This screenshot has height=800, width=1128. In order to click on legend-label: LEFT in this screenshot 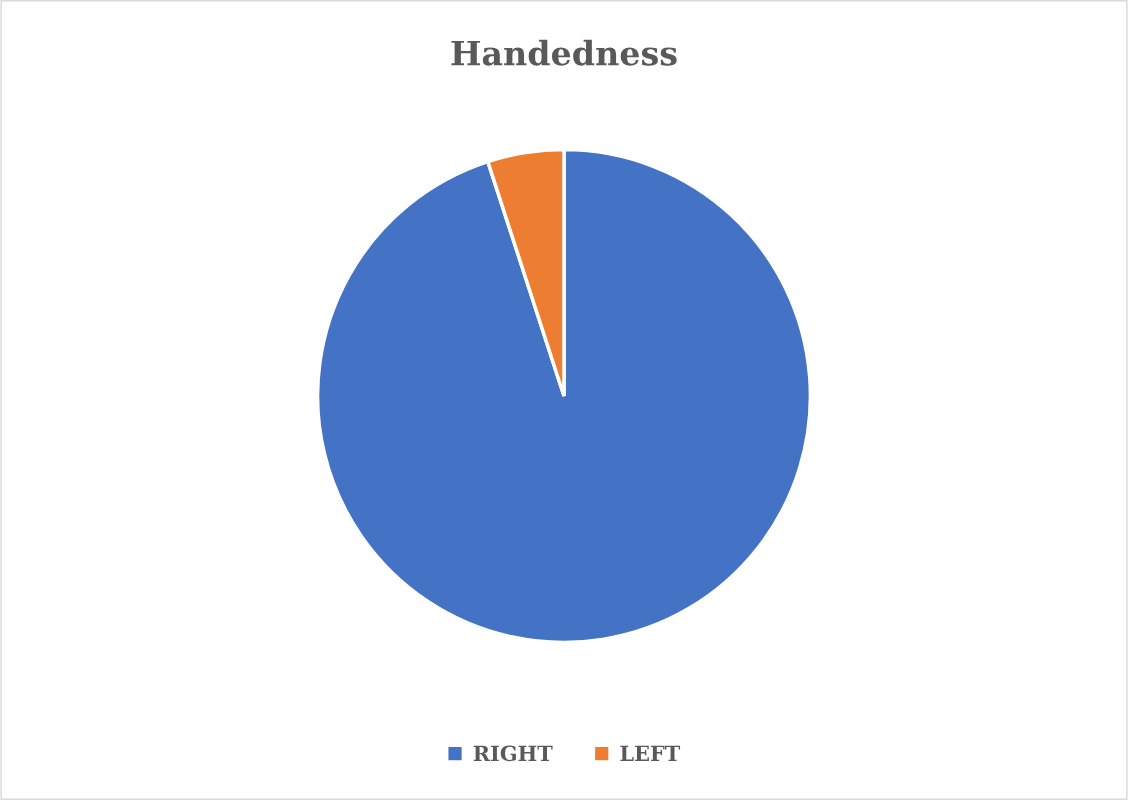, I will do `click(650, 753)`.